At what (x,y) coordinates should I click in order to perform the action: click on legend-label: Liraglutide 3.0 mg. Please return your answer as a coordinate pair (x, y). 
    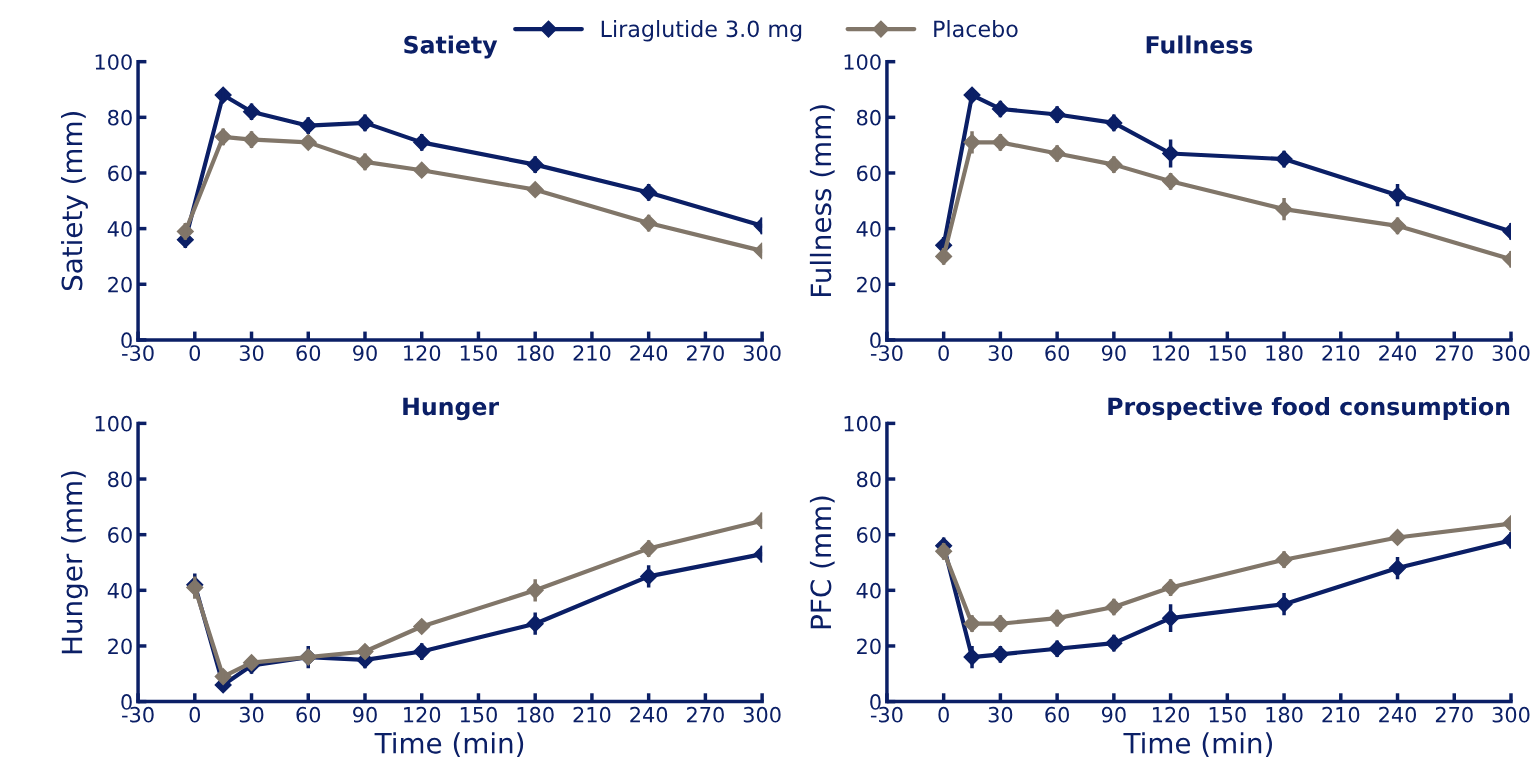
    Looking at the image, I should click on (701, 31).